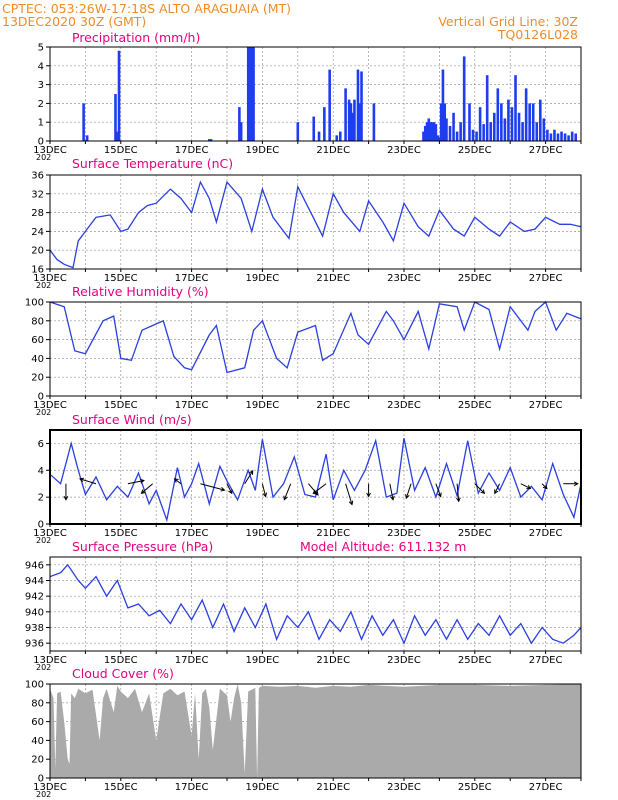 Image resolution: width=618 pixels, height=800 pixels. I want to click on header-station: CPTEC: 053:26W-17:18S ALTO ARAGUAIA (MT), so click(146, 8).